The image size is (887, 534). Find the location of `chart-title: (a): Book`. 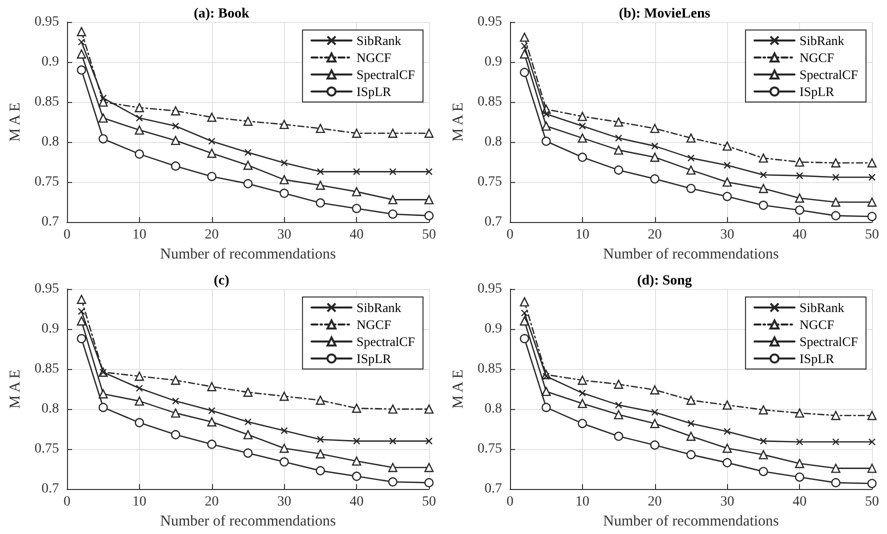

chart-title: (a): Book is located at coordinates (222, 14).